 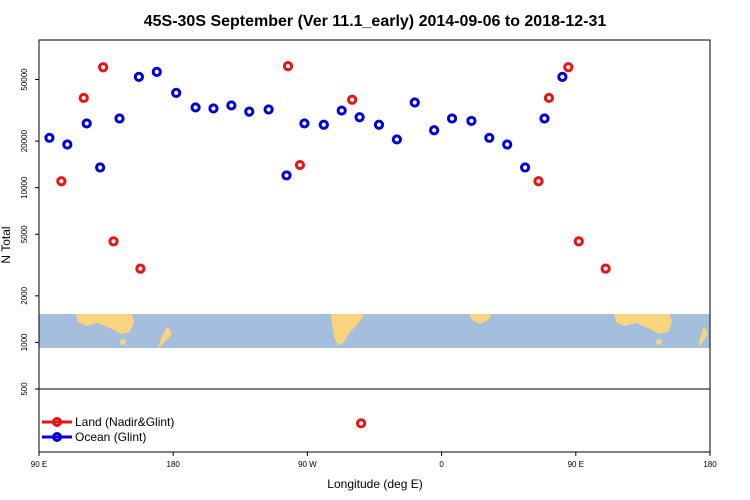 What do you see at coordinates (57, 422) in the screenshot?
I see `legend-swatch-marker-land` at bounding box center [57, 422].